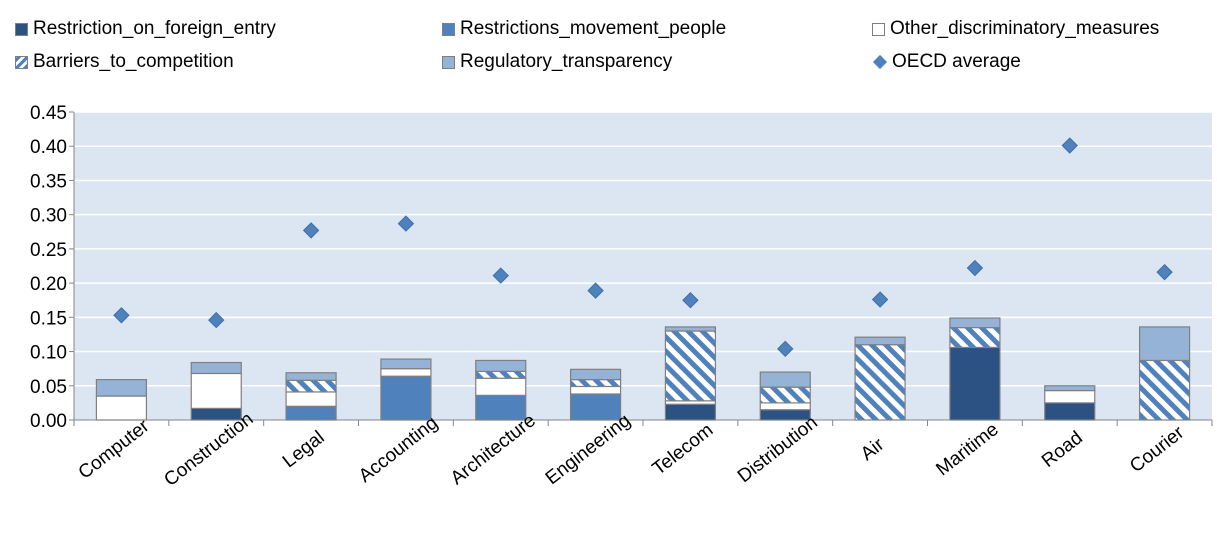 Image resolution: width=1217 pixels, height=534 pixels. Describe the element at coordinates (48, 387) in the screenshot. I see `y-tick-label: 0.05` at that location.